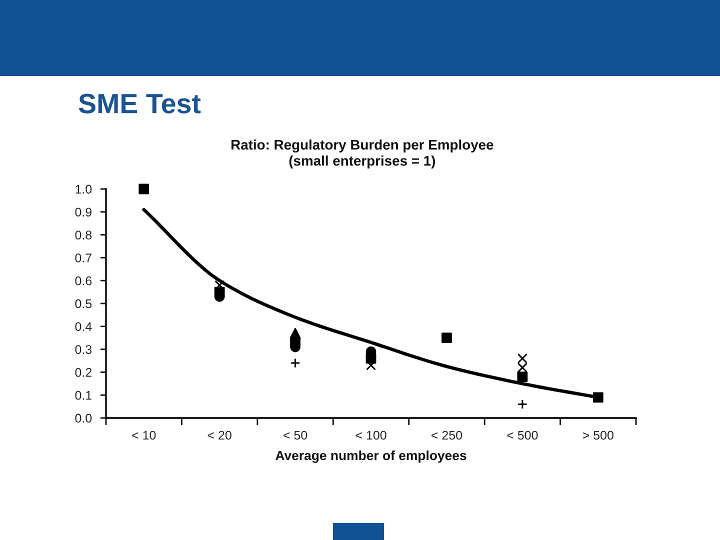  What do you see at coordinates (363, 146) in the screenshot?
I see `chart-title: Ratio: Regulatory Burden per Employee` at bounding box center [363, 146].